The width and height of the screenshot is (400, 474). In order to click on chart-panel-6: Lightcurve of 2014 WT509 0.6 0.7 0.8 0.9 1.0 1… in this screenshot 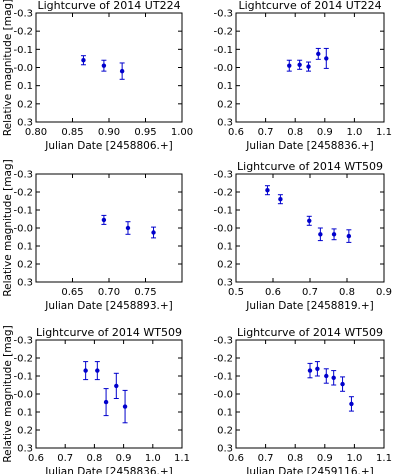, I will do `click(302, 400)`.